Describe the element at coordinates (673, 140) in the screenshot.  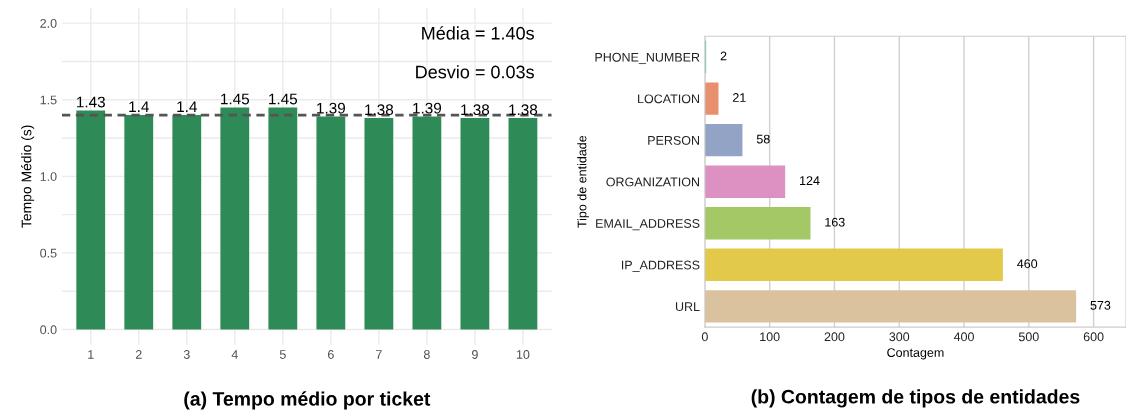
I see `y-tick-label: PERSON` at that location.